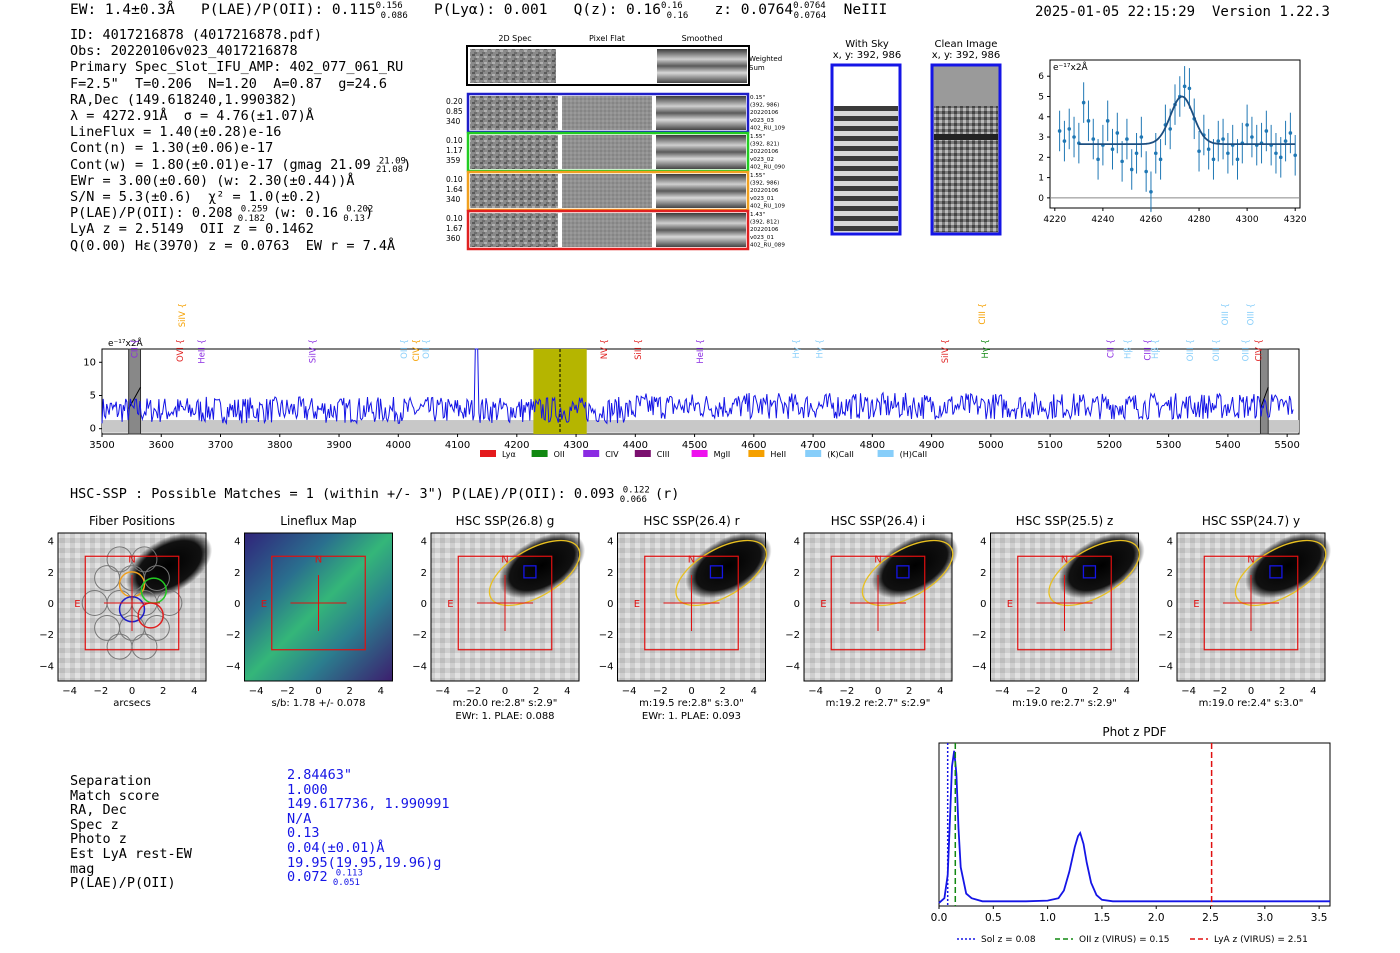  Describe the element at coordinates (516, 445) in the screenshot. I see `spectrum-xtick-label: 4200` at that location.